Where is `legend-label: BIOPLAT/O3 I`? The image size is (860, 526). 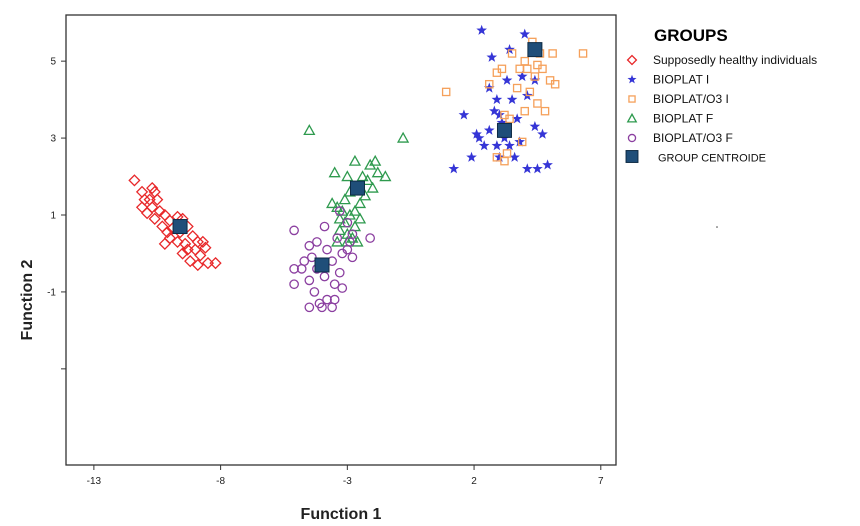 legend-label: BIOPLAT/O3 I is located at coordinates (691, 99).